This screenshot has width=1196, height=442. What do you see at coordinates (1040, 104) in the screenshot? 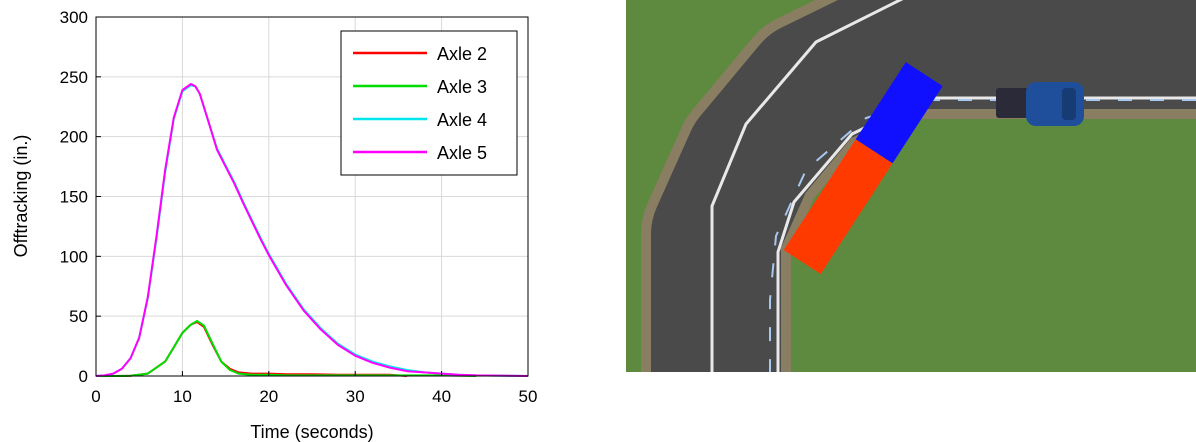
I see `truck-cab` at bounding box center [1040, 104].